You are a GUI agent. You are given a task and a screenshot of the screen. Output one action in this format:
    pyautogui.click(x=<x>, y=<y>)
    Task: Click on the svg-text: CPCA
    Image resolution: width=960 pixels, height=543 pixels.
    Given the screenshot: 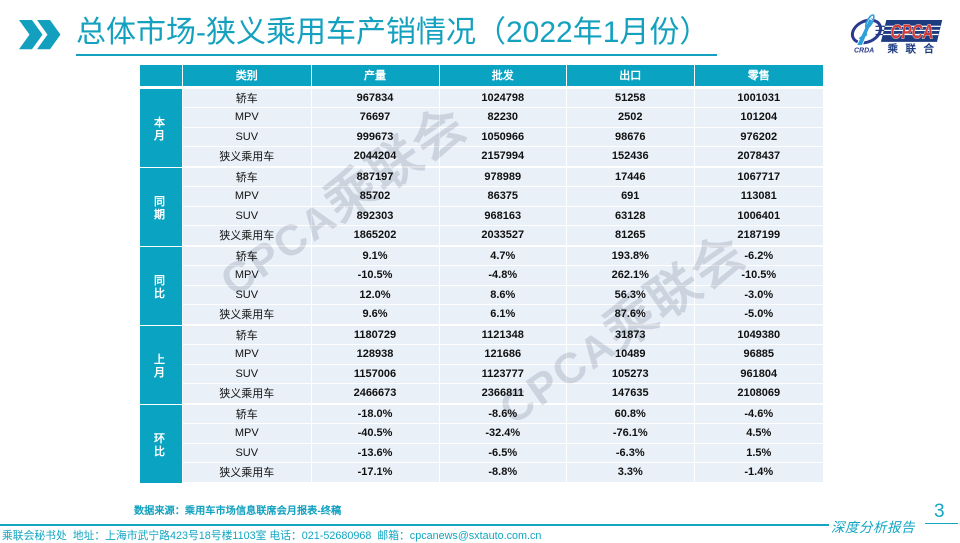 What is the action you would take?
    pyautogui.click(x=912, y=33)
    